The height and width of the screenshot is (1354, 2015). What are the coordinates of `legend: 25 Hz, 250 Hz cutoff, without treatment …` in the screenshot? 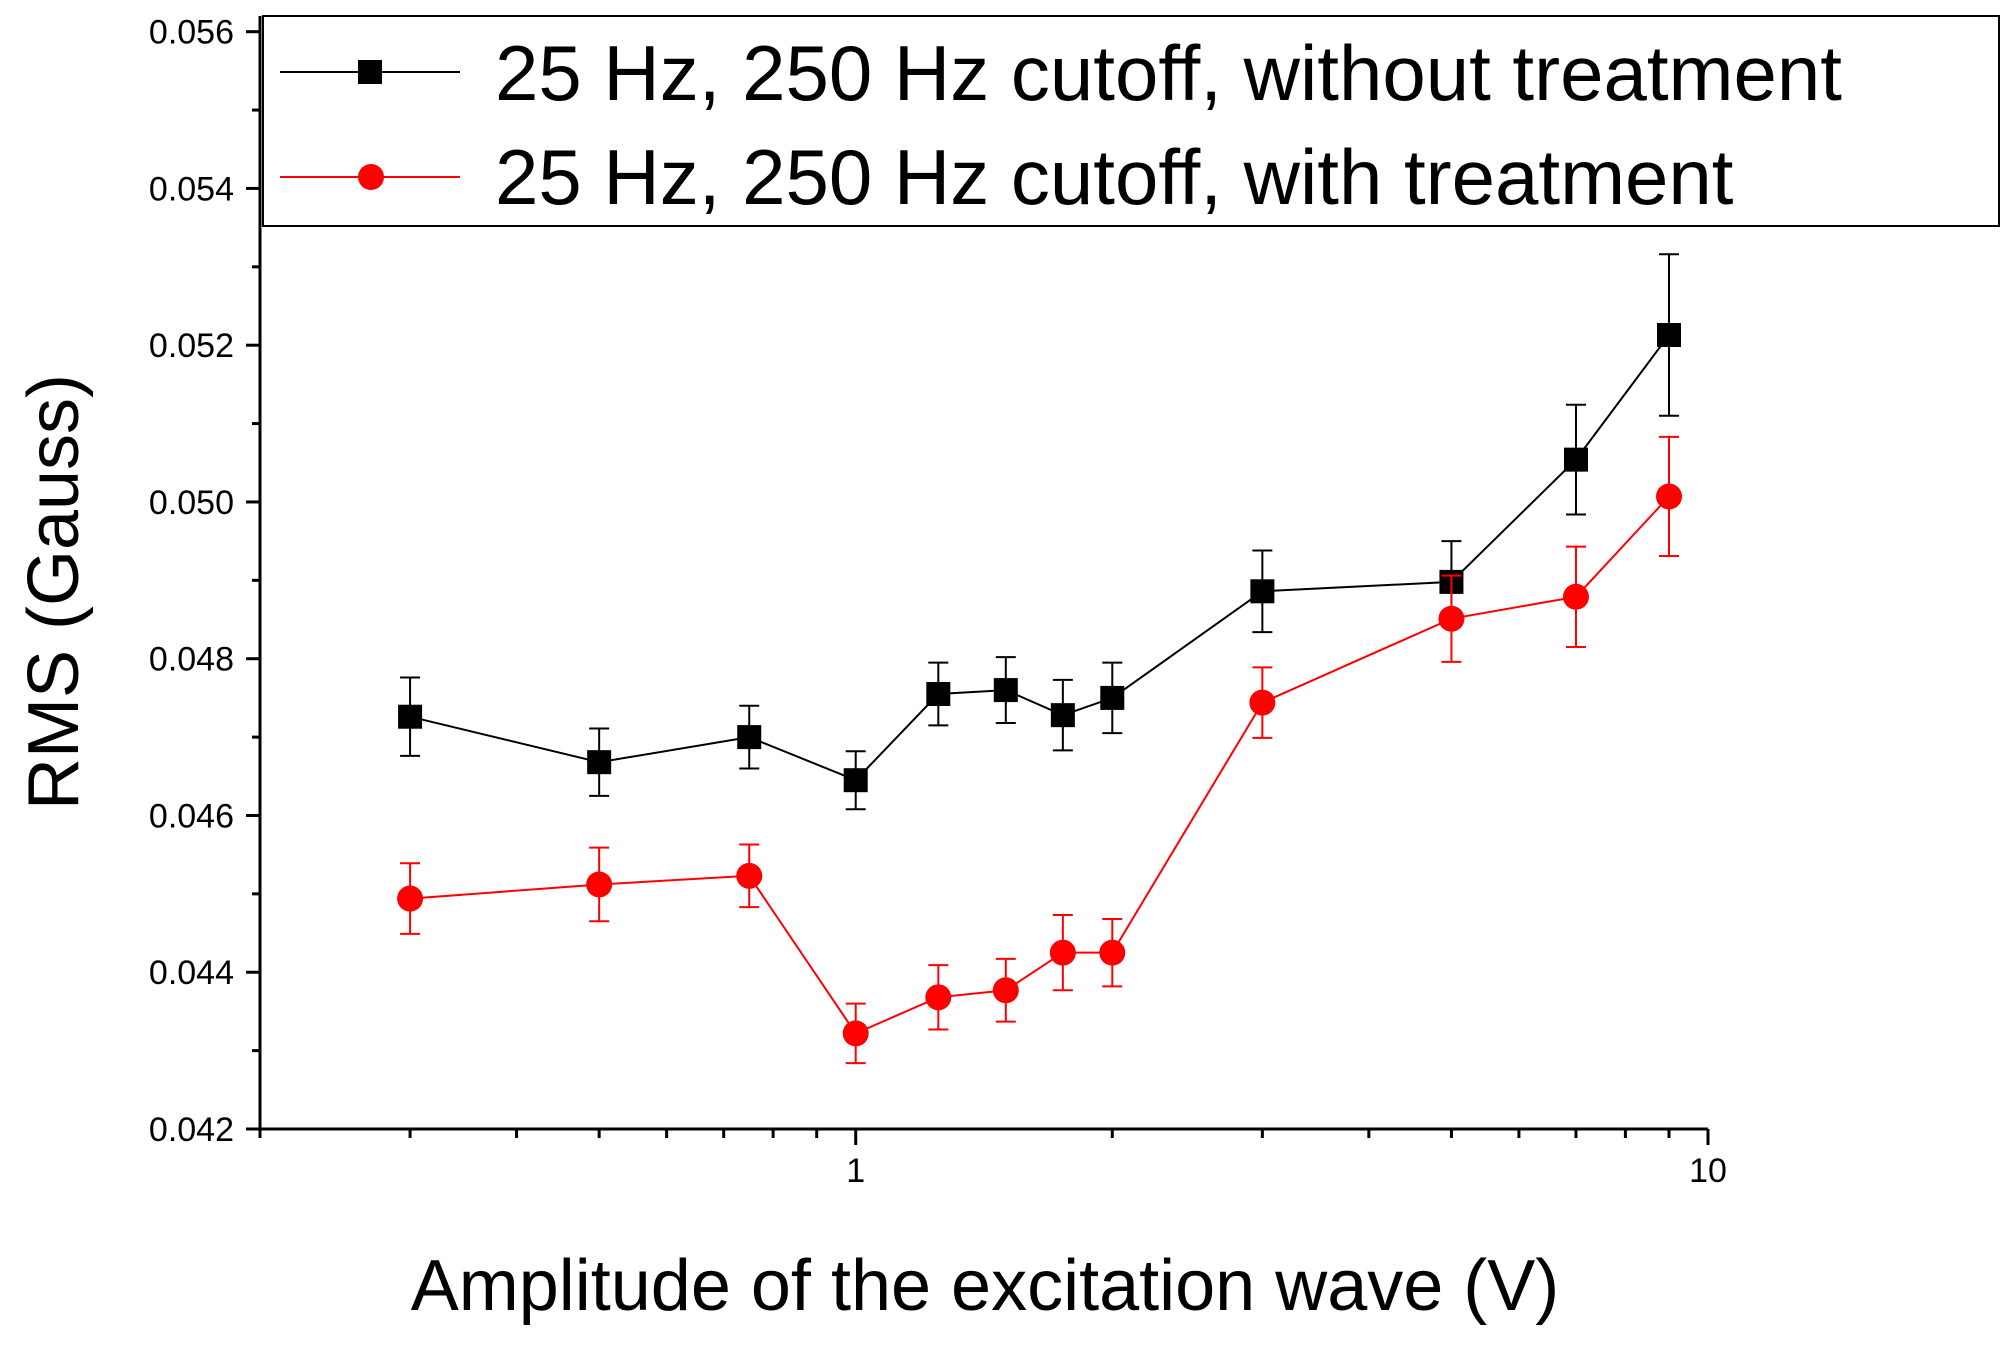 It's located at (1131, 121).